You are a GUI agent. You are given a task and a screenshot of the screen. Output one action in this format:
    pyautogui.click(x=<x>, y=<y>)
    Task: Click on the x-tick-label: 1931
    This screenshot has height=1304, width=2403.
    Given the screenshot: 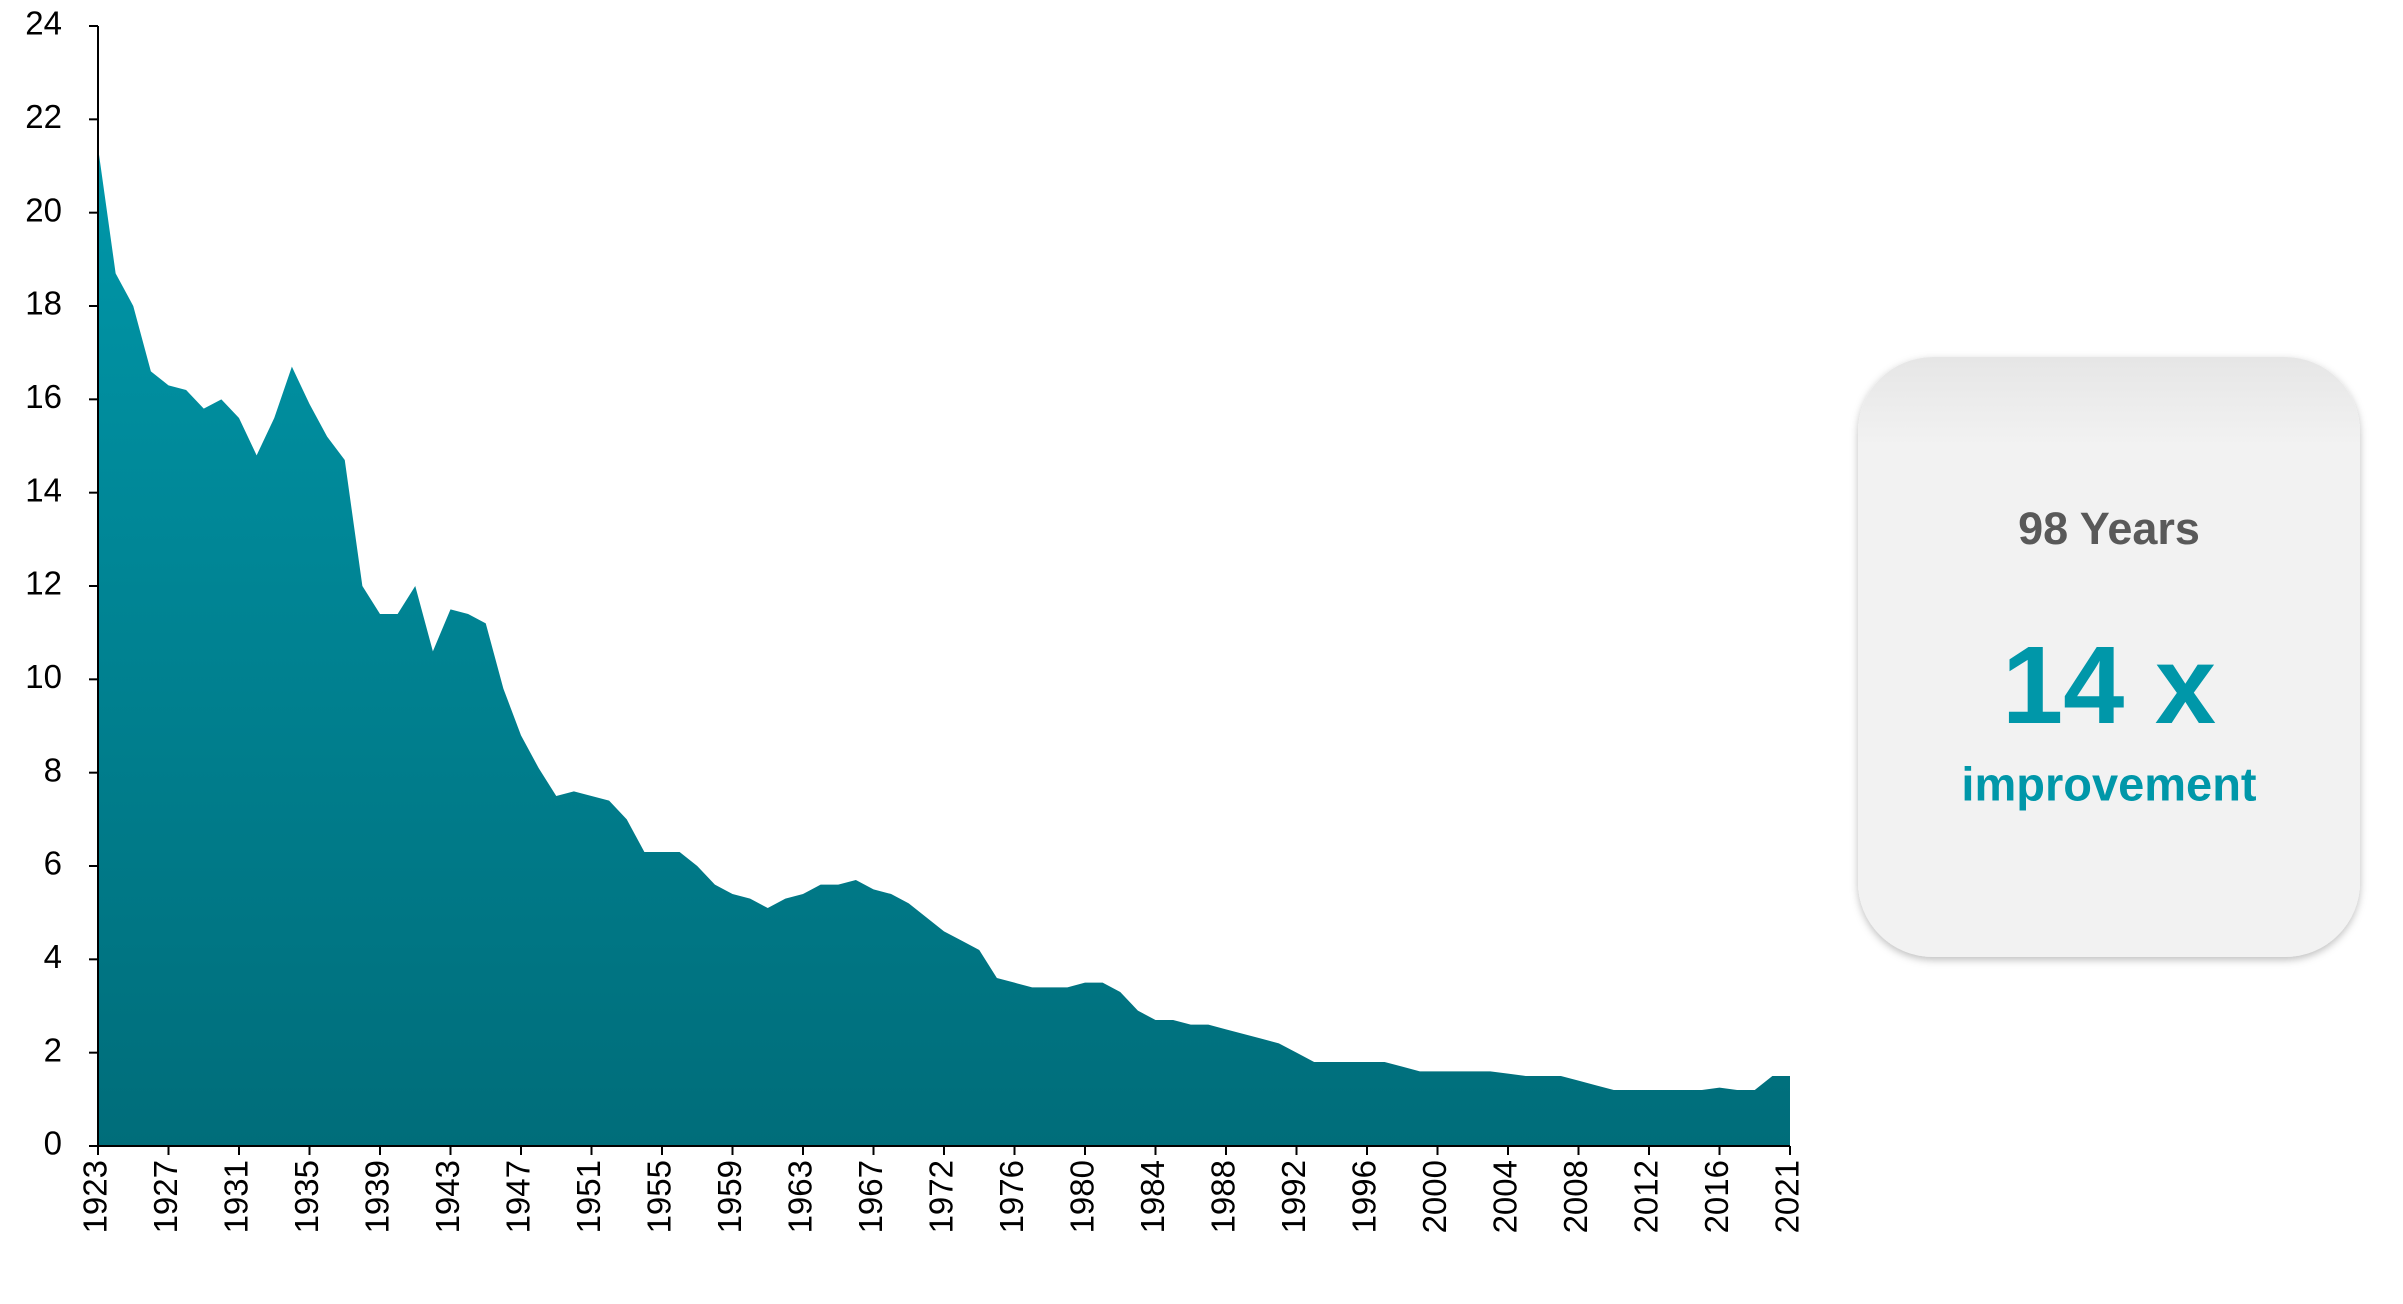 What is the action you would take?
    pyautogui.click(x=236, y=1196)
    